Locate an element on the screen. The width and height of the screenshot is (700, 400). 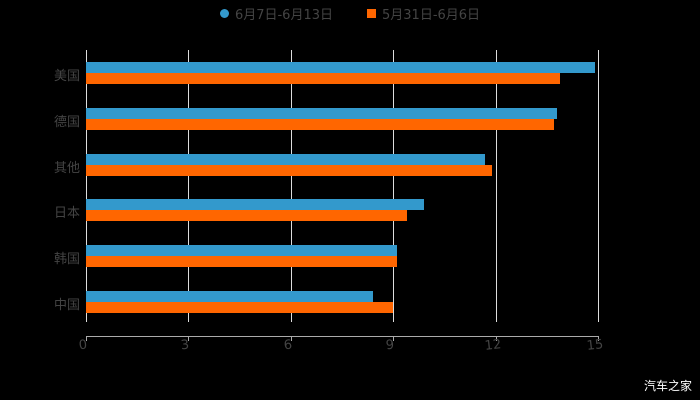
legend: 6月7日-6月13日 5月31日-6月6日 is located at coordinates (350, 13).